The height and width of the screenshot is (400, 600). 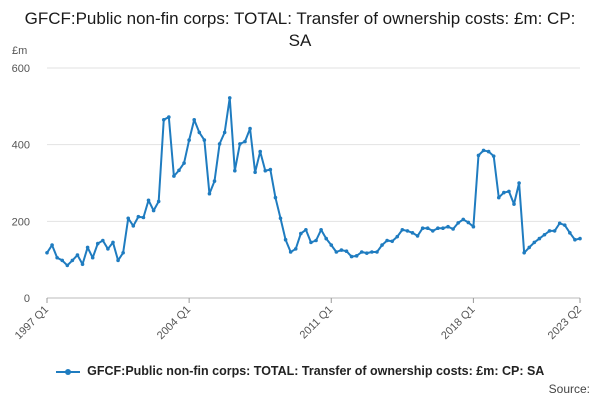 I want to click on y-tick-label: 600, so click(x=21, y=69).